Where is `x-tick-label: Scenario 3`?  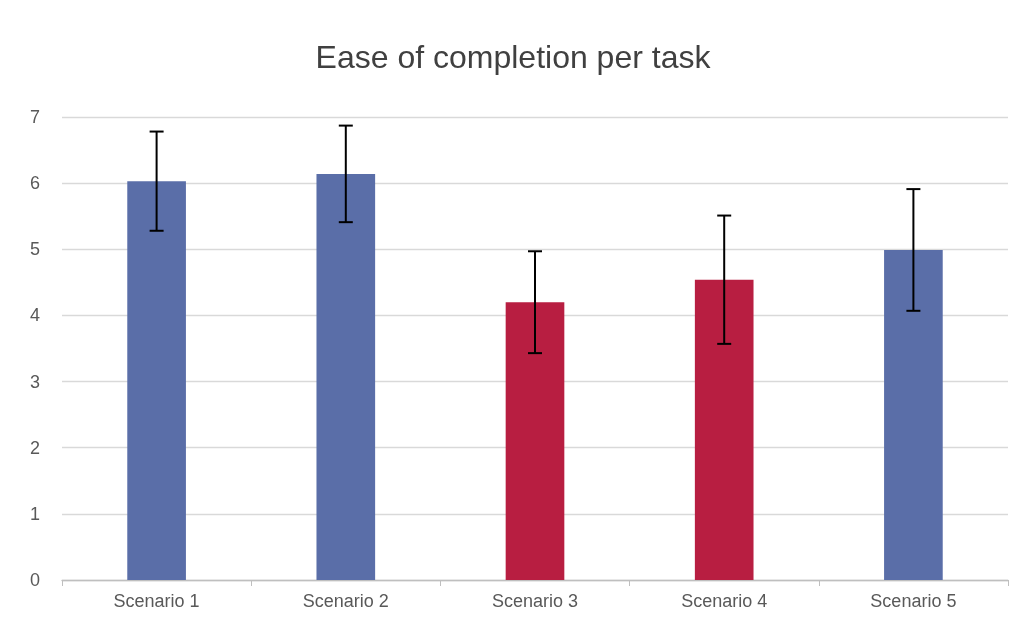
x-tick-label: Scenario 3 is located at coordinates (535, 601).